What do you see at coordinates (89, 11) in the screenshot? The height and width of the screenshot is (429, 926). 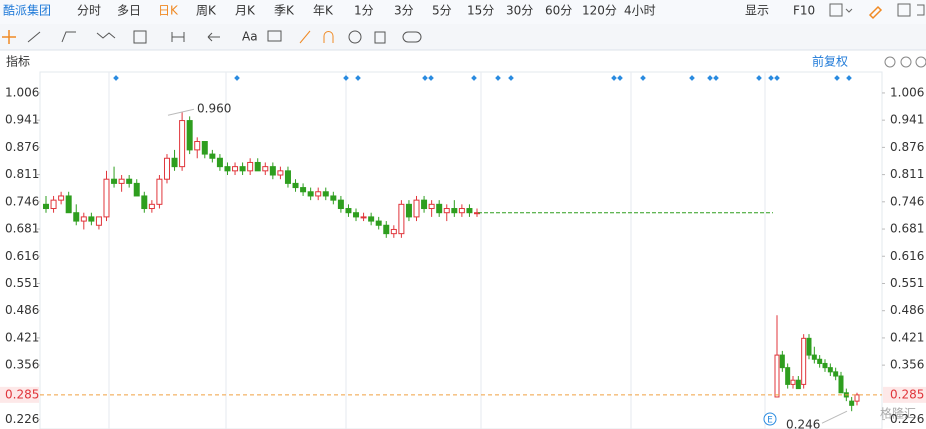 I see `period-tab: 分时` at bounding box center [89, 11].